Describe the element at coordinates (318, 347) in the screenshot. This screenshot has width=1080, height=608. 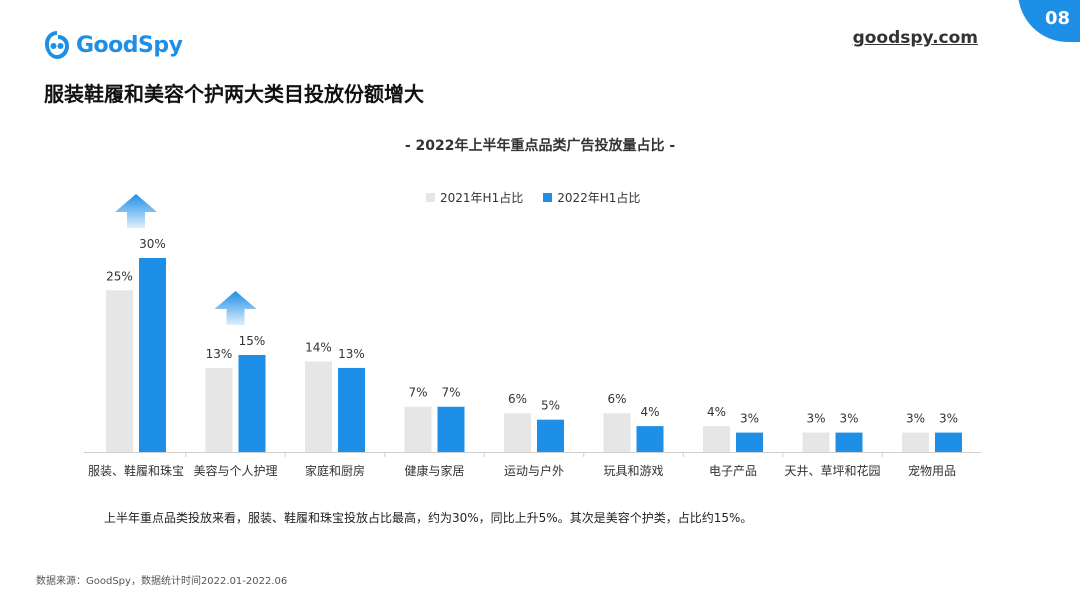
I see `data-label-2021-2: 14%` at that location.